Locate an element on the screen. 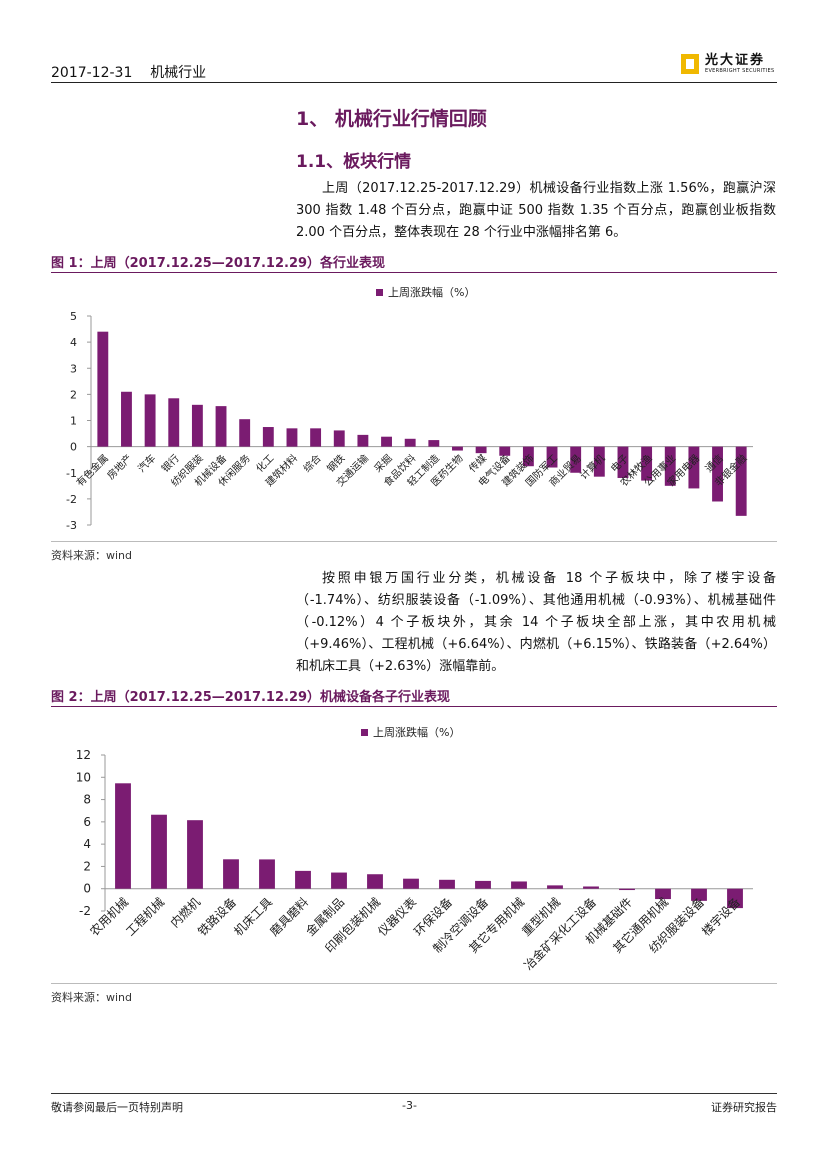 Image resolution: width=827 pixels, height=1169 pixels. header-industry: 机械行业 is located at coordinates (178, 73).